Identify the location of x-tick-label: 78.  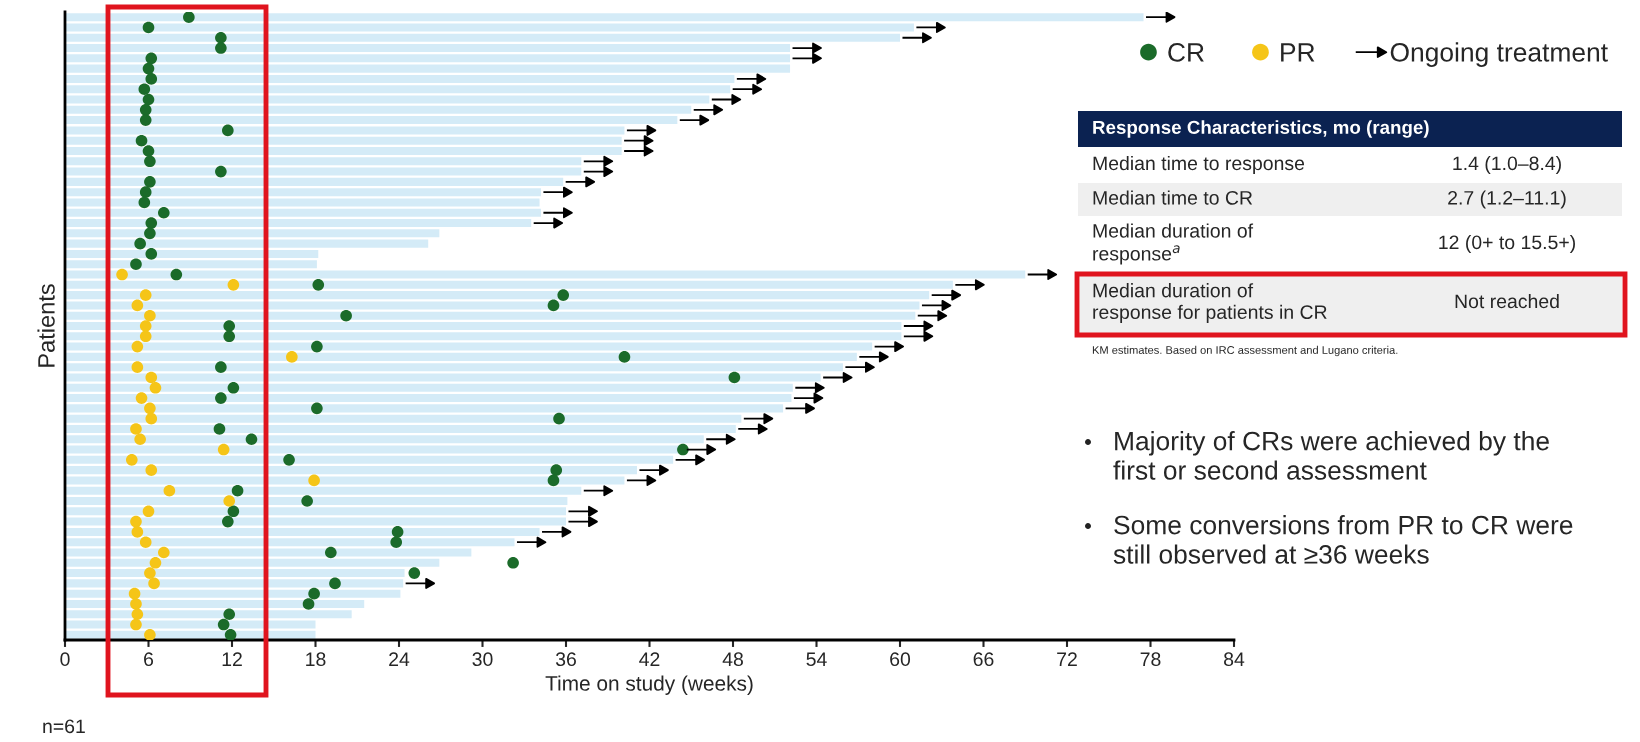
(1150, 659).